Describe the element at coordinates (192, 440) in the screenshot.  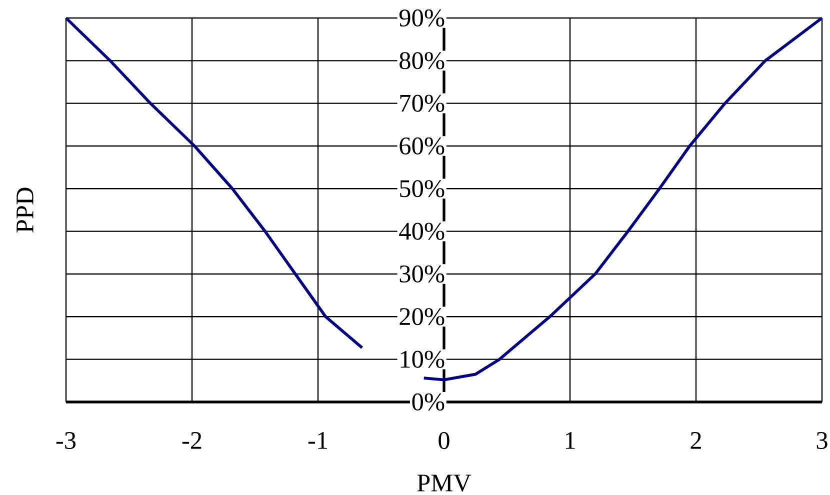
I see `x-tick-label: -2` at that location.